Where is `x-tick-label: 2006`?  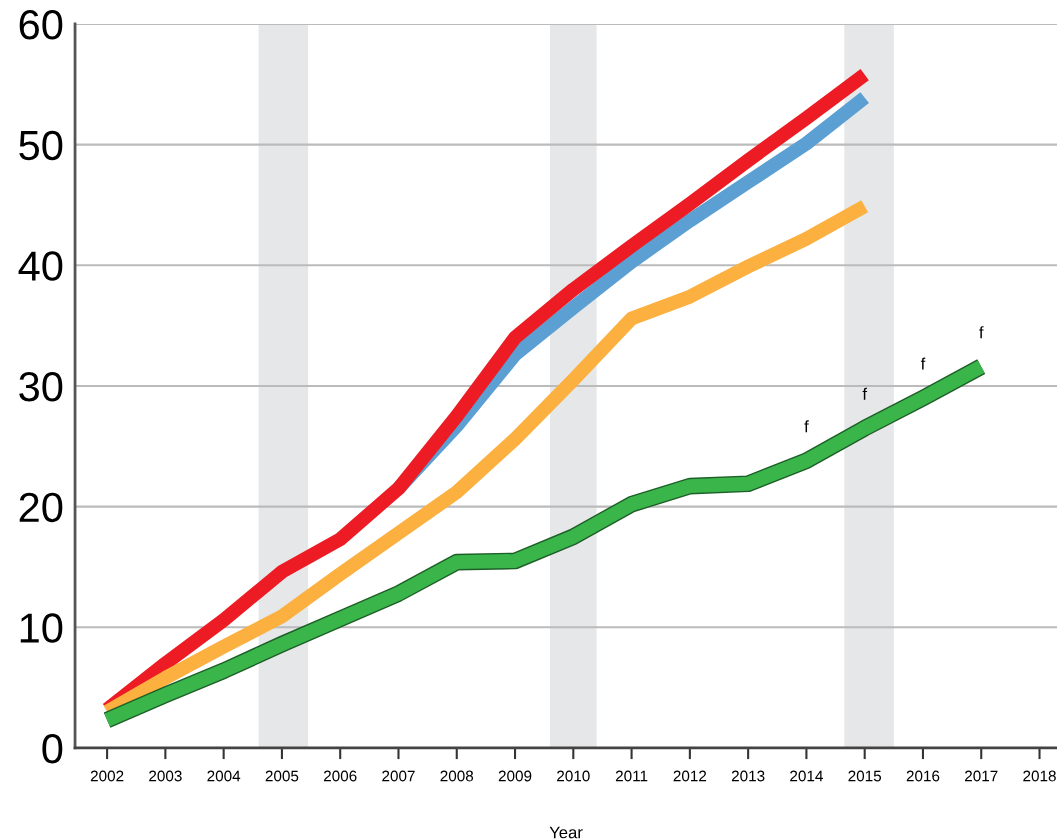 x-tick-label: 2006 is located at coordinates (340, 776).